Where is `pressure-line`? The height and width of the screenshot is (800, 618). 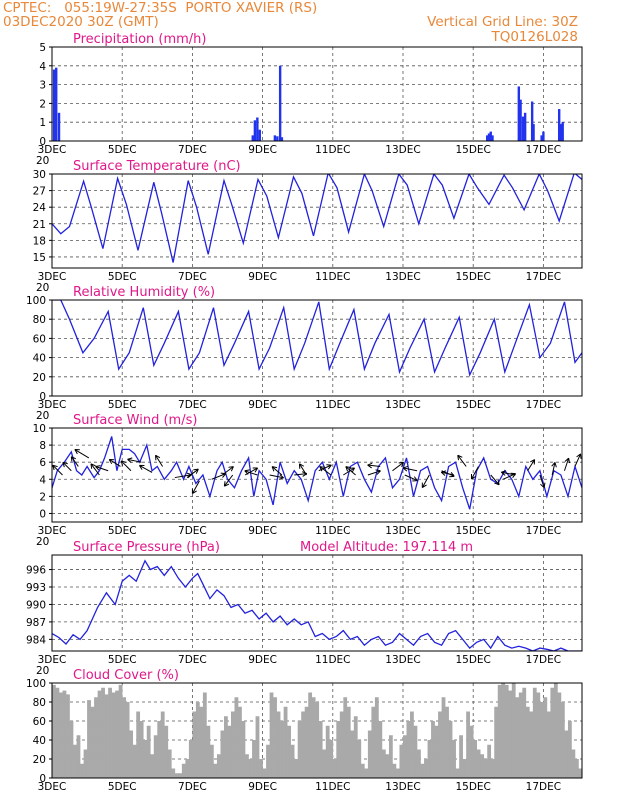
pressure-line is located at coordinates (317, 605).